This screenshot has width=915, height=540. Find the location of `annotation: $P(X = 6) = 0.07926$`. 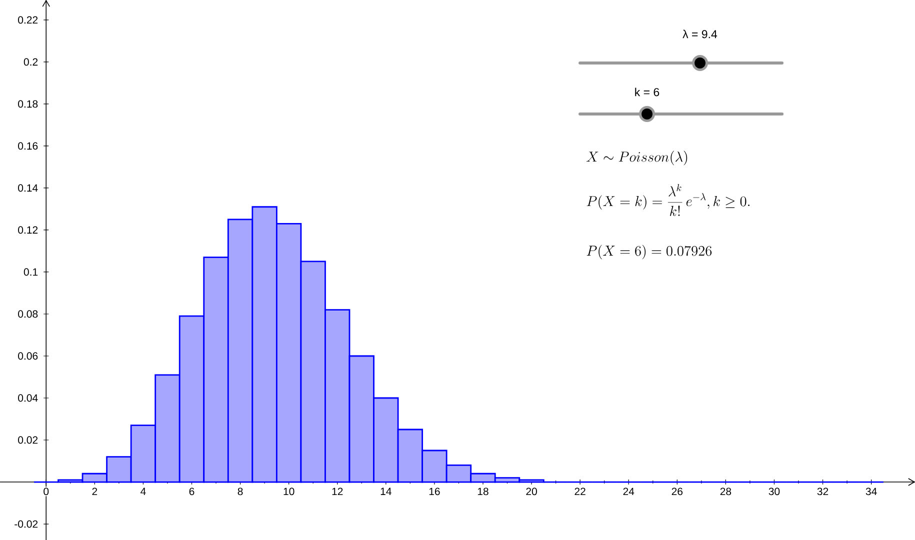

annotation: $P(X = 6) = 0.07926$ is located at coordinates (649, 252).